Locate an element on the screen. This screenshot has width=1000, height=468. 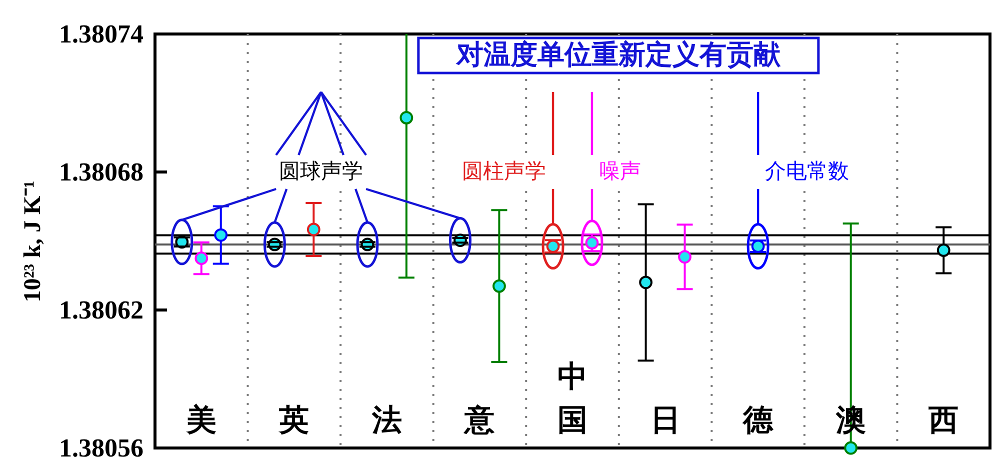
x-tick-label: 中国 is located at coordinates (573, 399).